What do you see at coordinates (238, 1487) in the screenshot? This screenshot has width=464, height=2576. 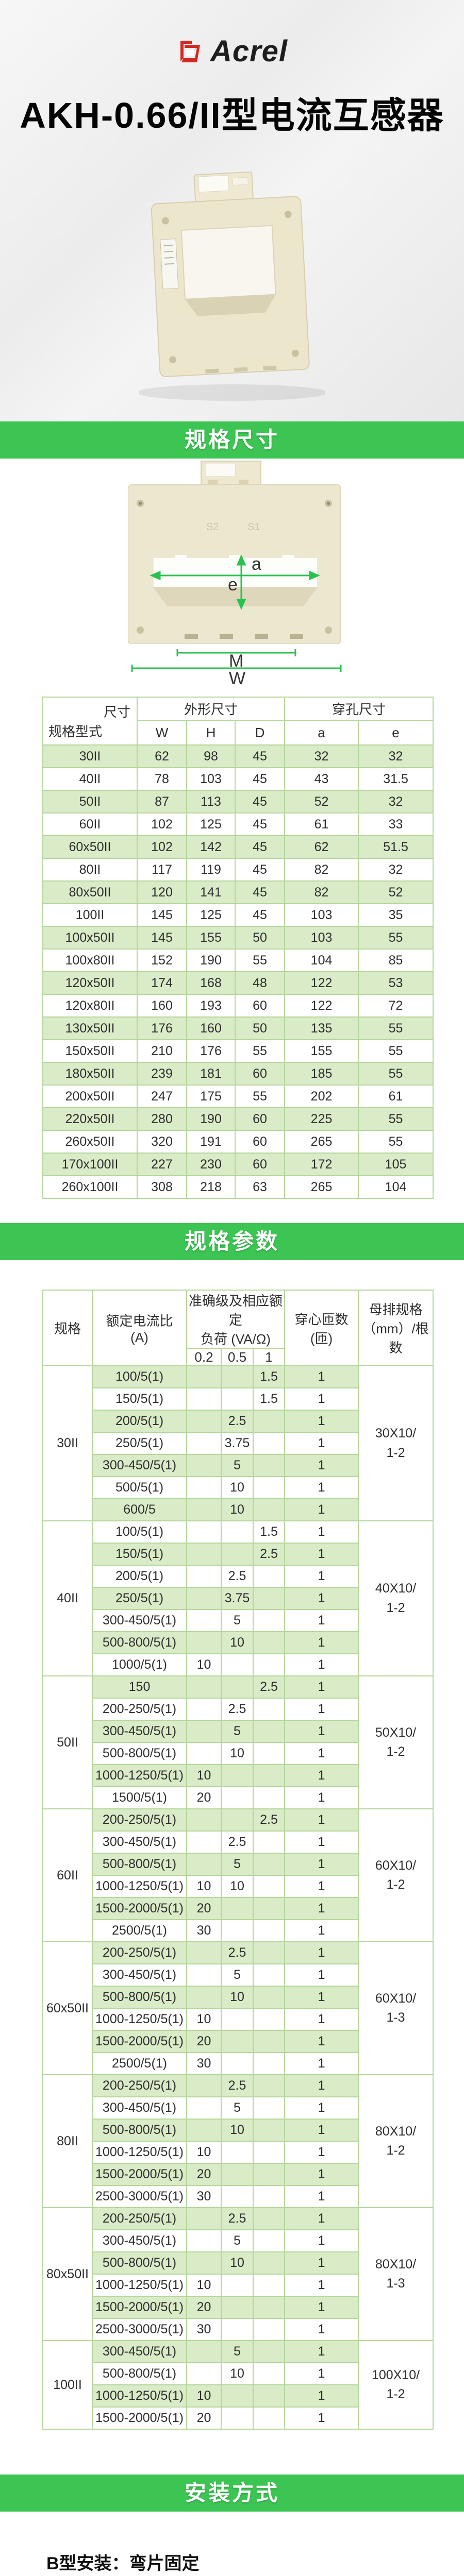 I see `table-row: 500/5(1) 10 1` at bounding box center [238, 1487].